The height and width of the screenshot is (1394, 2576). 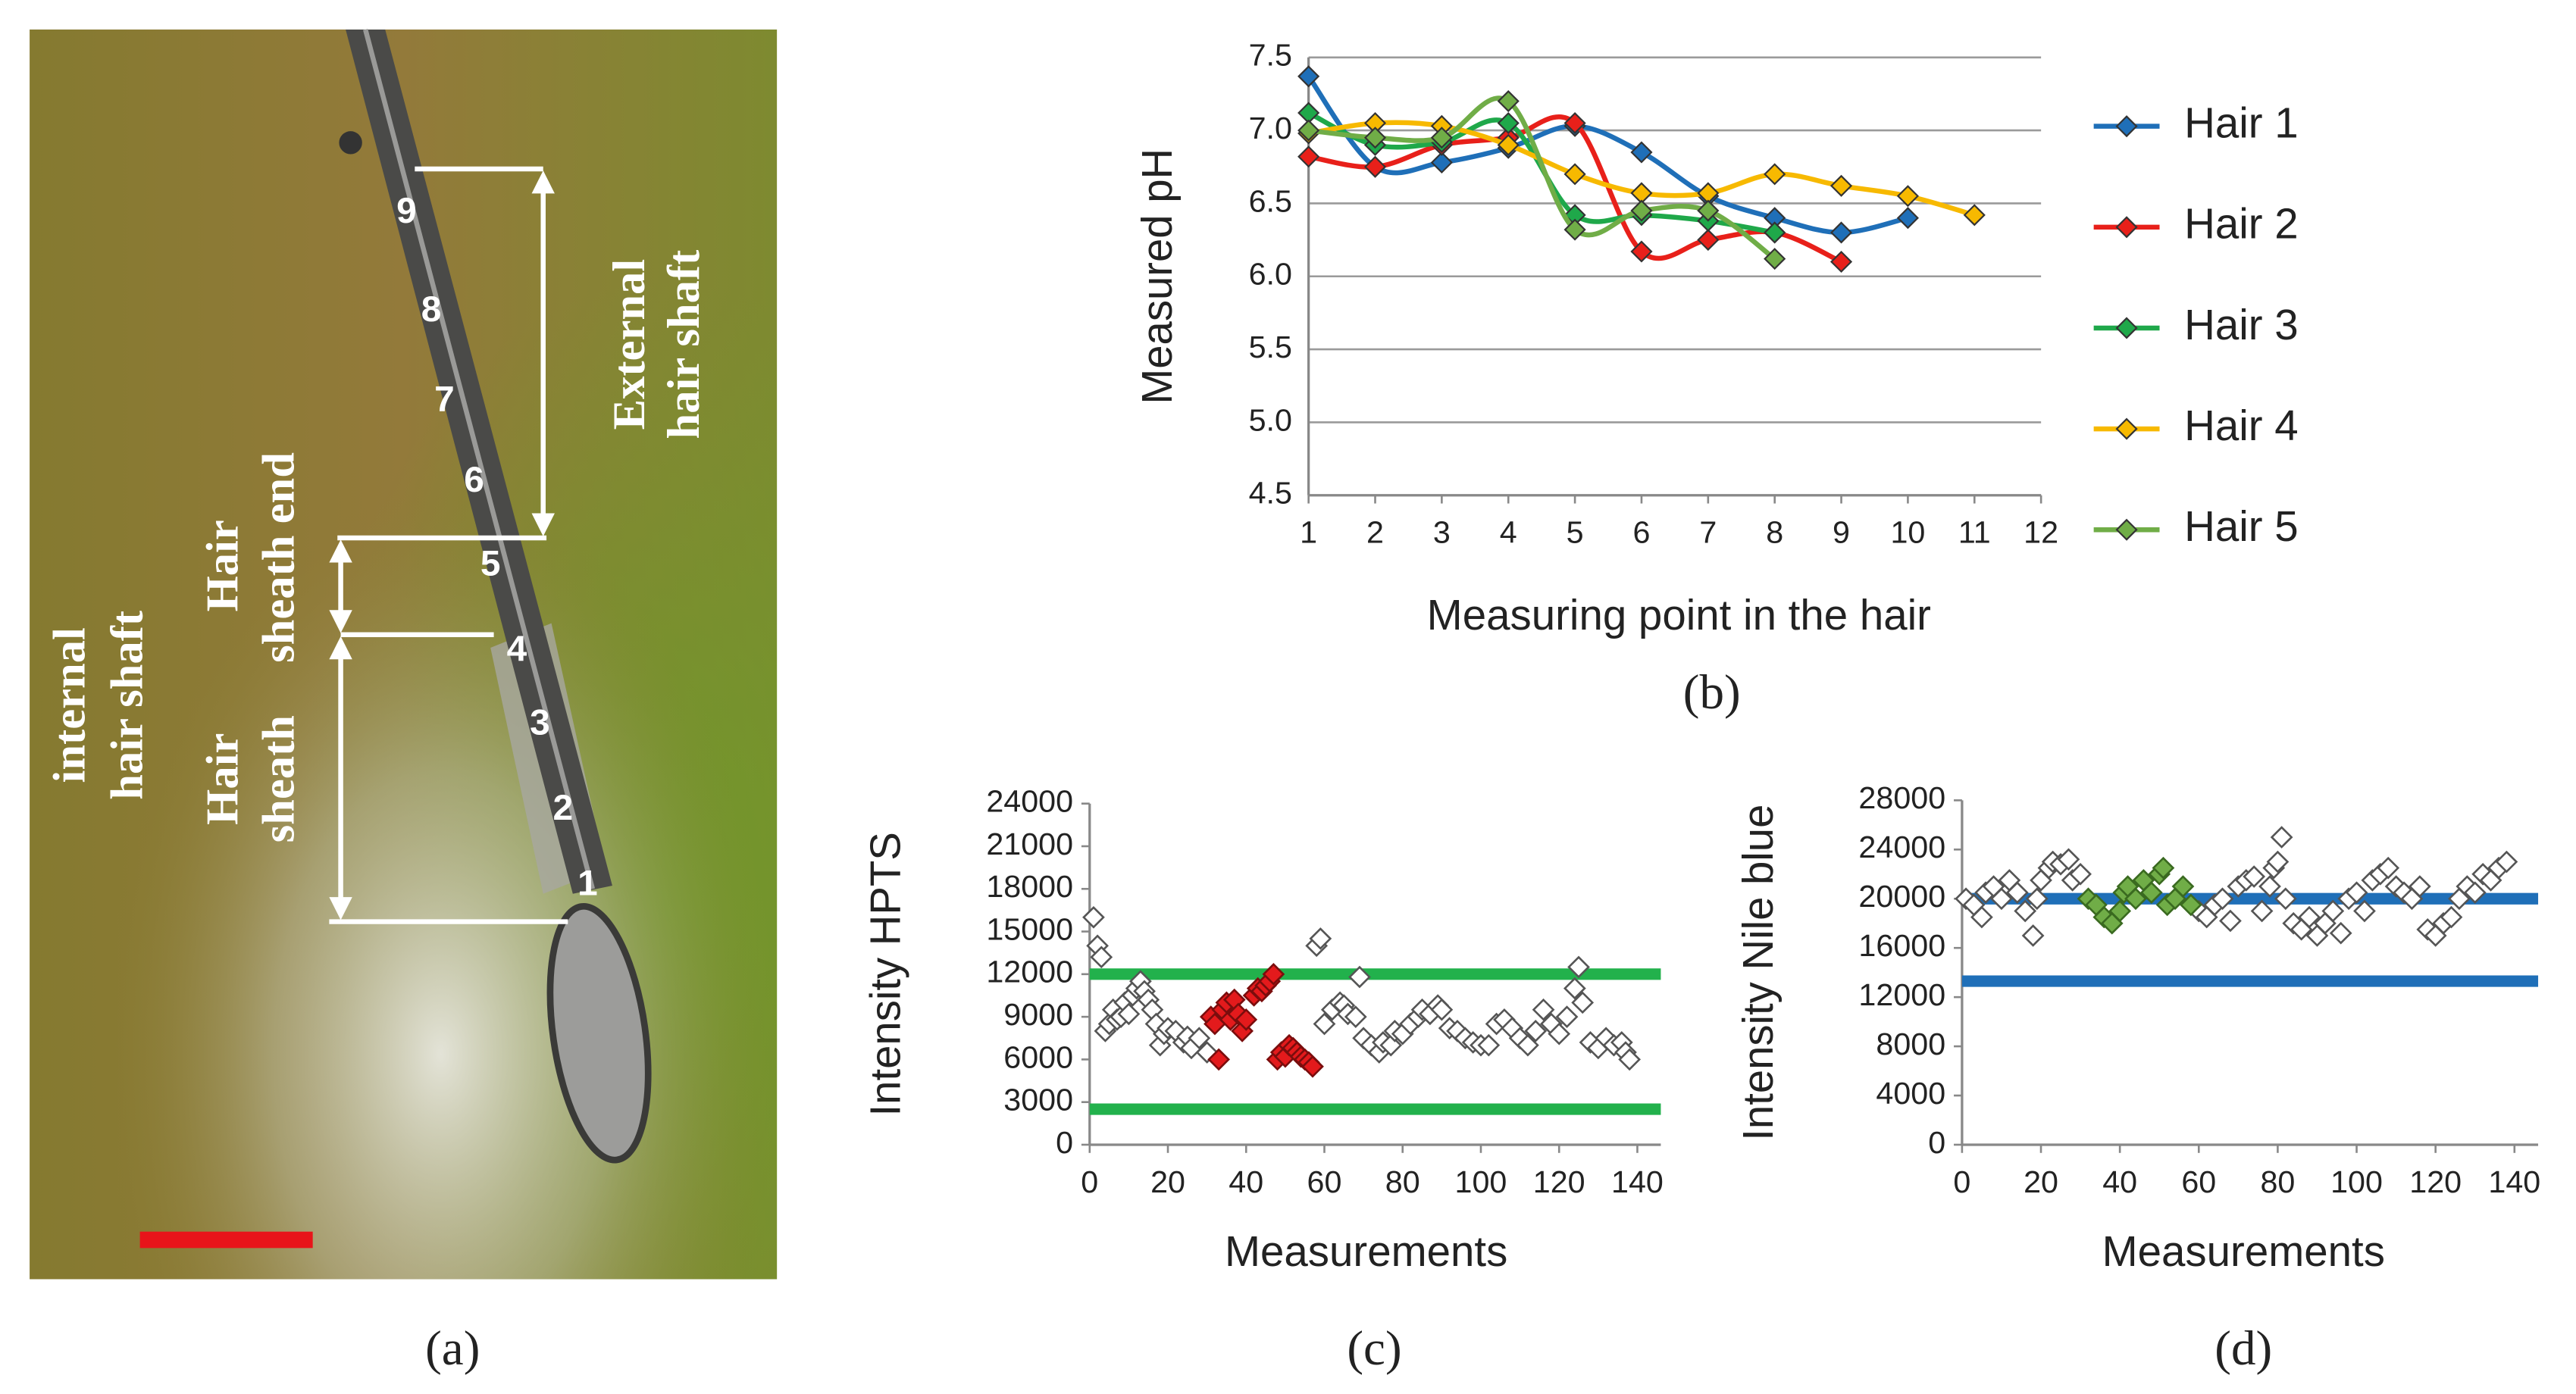 What do you see at coordinates (1911, 1093) in the screenshot?
I see `y-tick-label: 4000` at bounding box center [1911, 1093].